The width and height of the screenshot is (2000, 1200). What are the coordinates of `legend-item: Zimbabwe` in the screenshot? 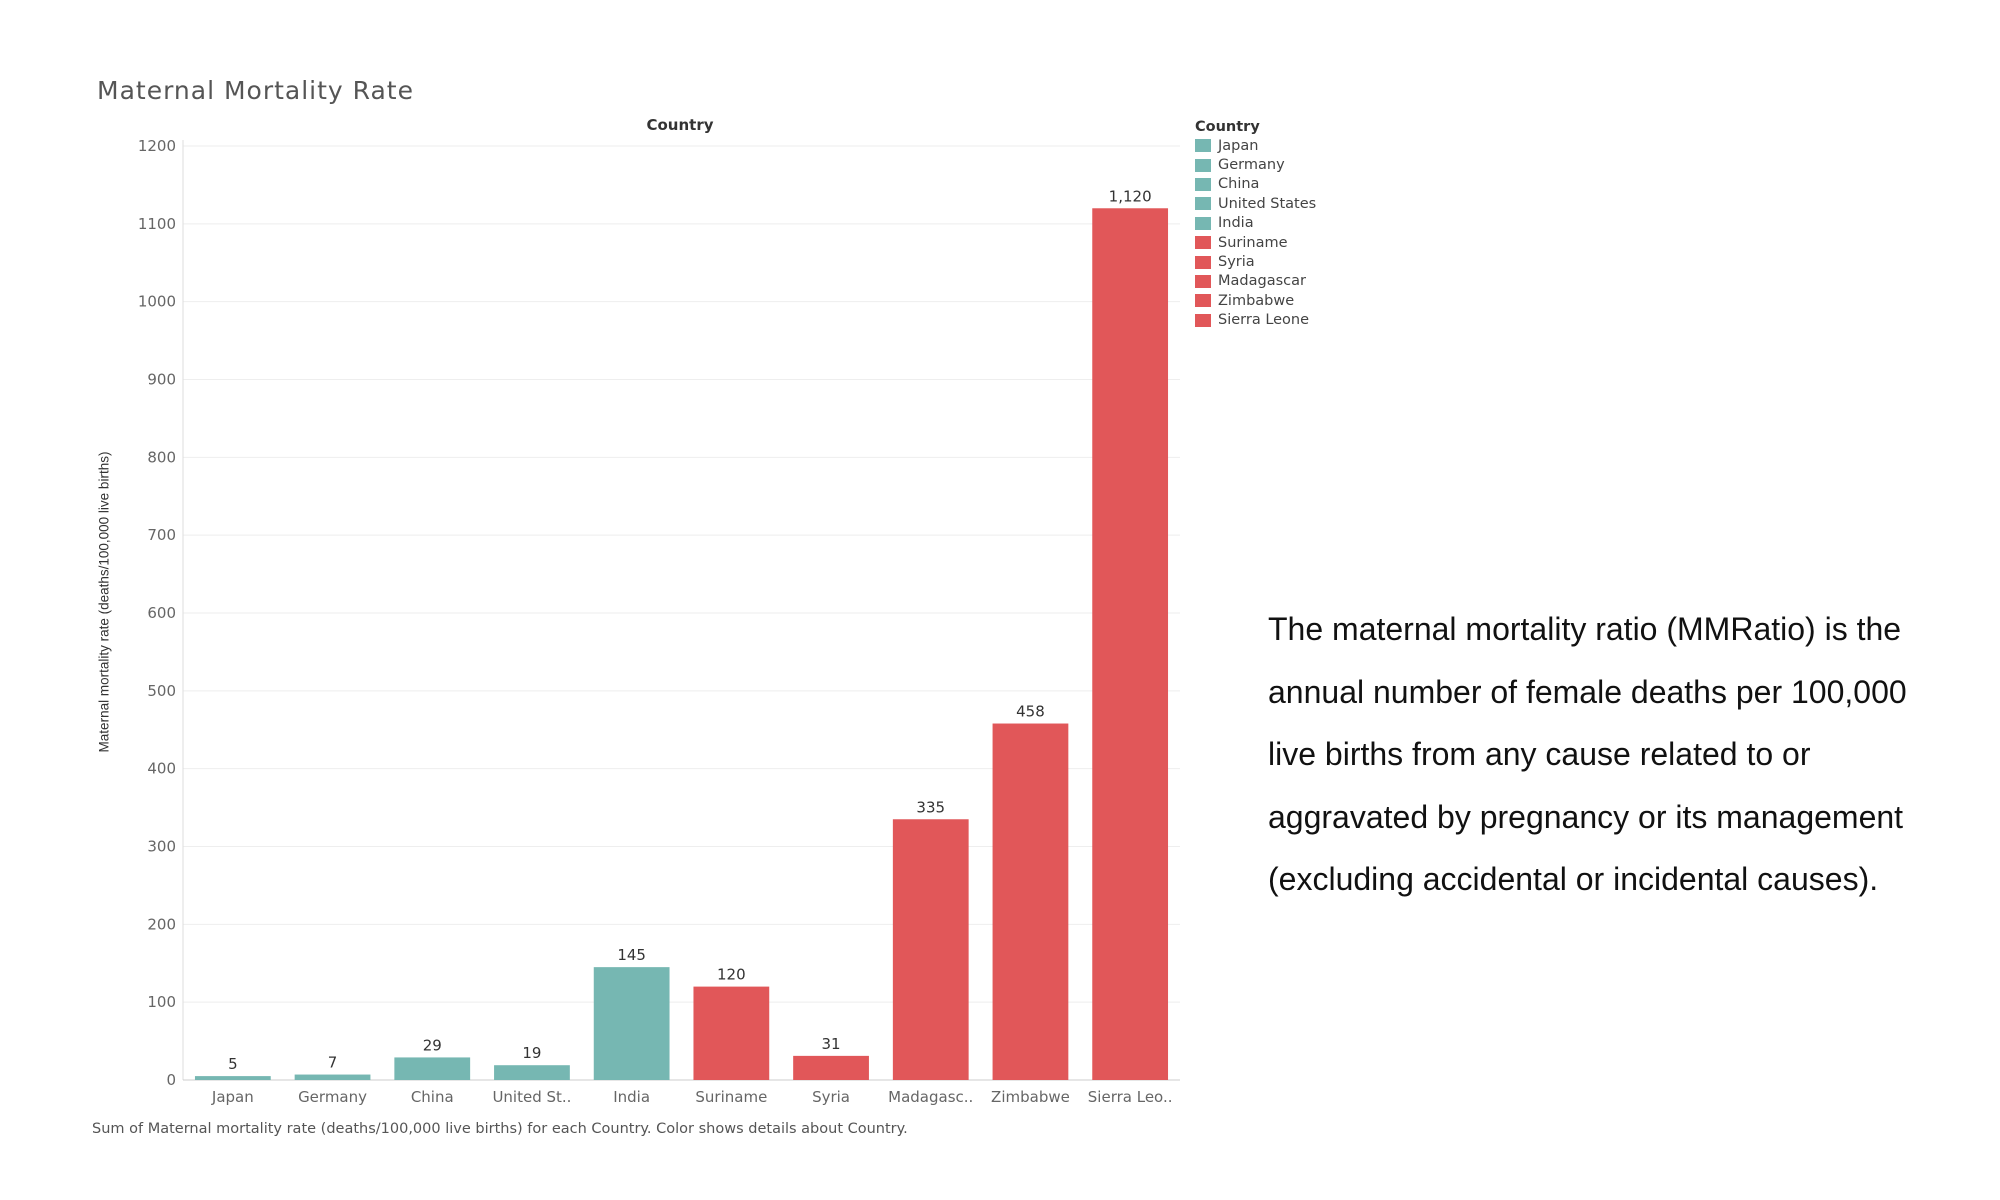 It's located at (1255, 300).